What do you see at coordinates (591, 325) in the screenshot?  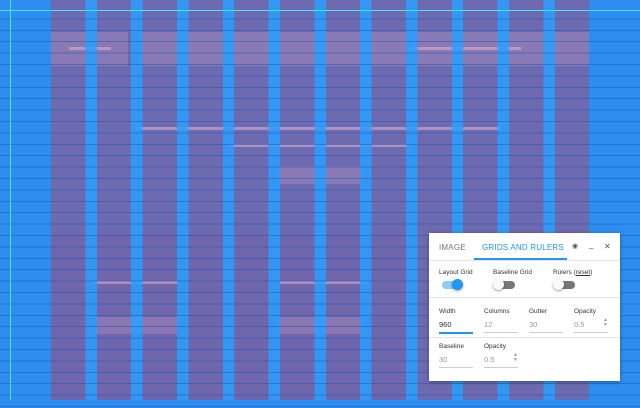 I see `opacity-input: 0.5 ▲ ▼` at bounding box center [591, 325].